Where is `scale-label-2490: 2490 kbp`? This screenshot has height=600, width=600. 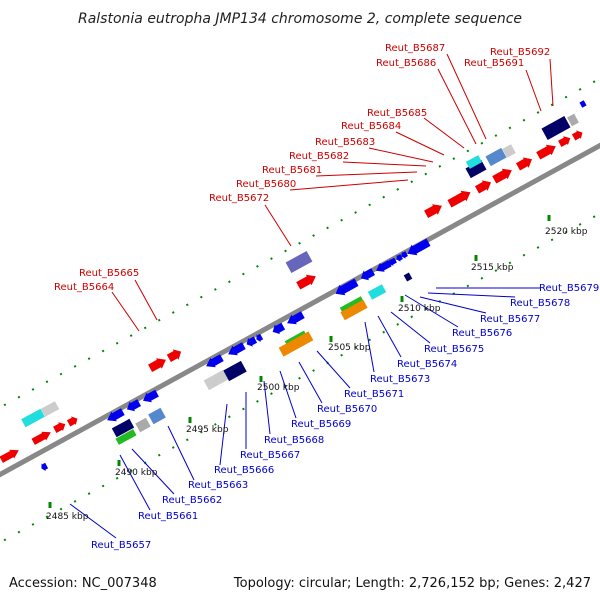
scale-label-2490: 2490 kbp is located at coordinates (136, 473).